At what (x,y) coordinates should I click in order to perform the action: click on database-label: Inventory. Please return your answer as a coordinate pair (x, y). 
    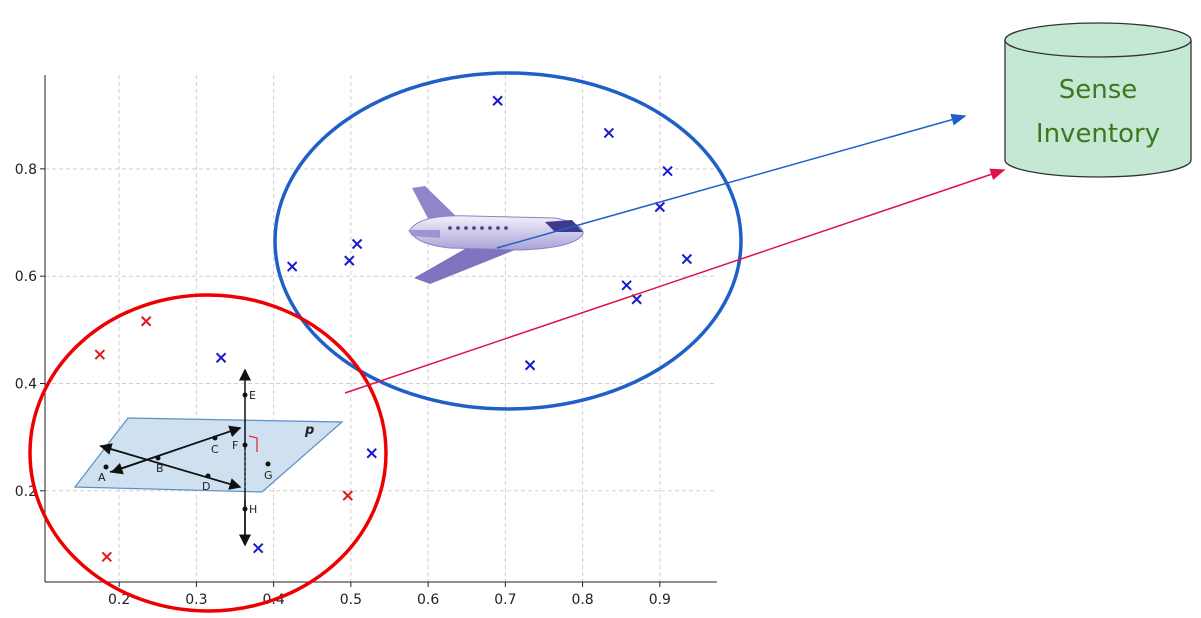
    Looking at the image, I should click on (1098, 134).